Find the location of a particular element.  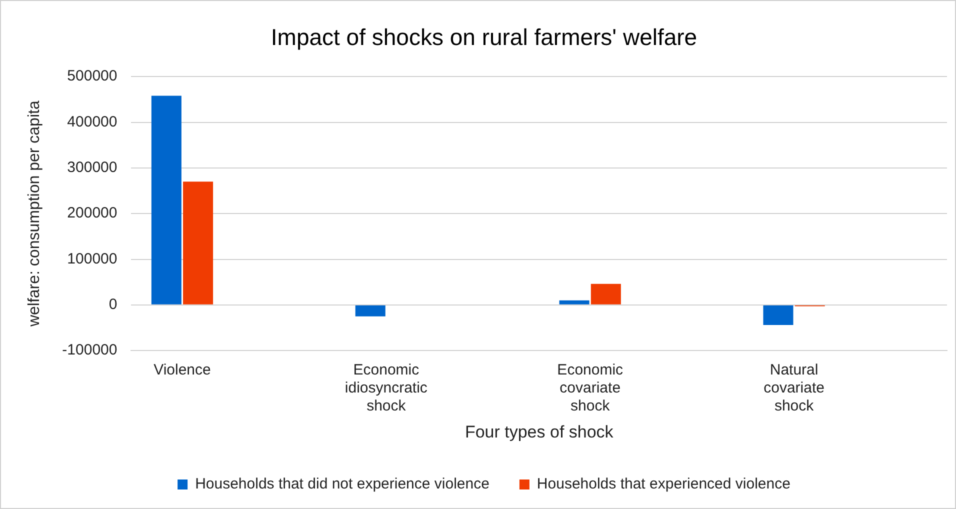

y-tick-label: 400000 is located at coordinates (92, 121).